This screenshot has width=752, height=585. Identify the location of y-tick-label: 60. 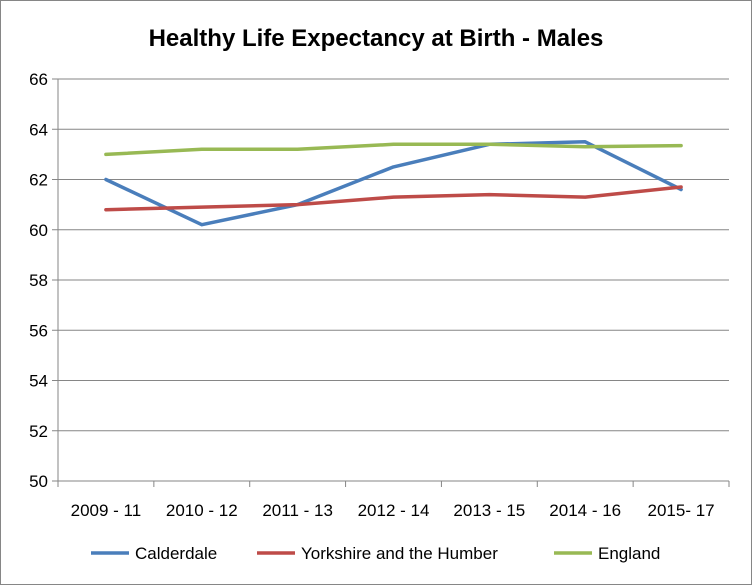
(38, 230).